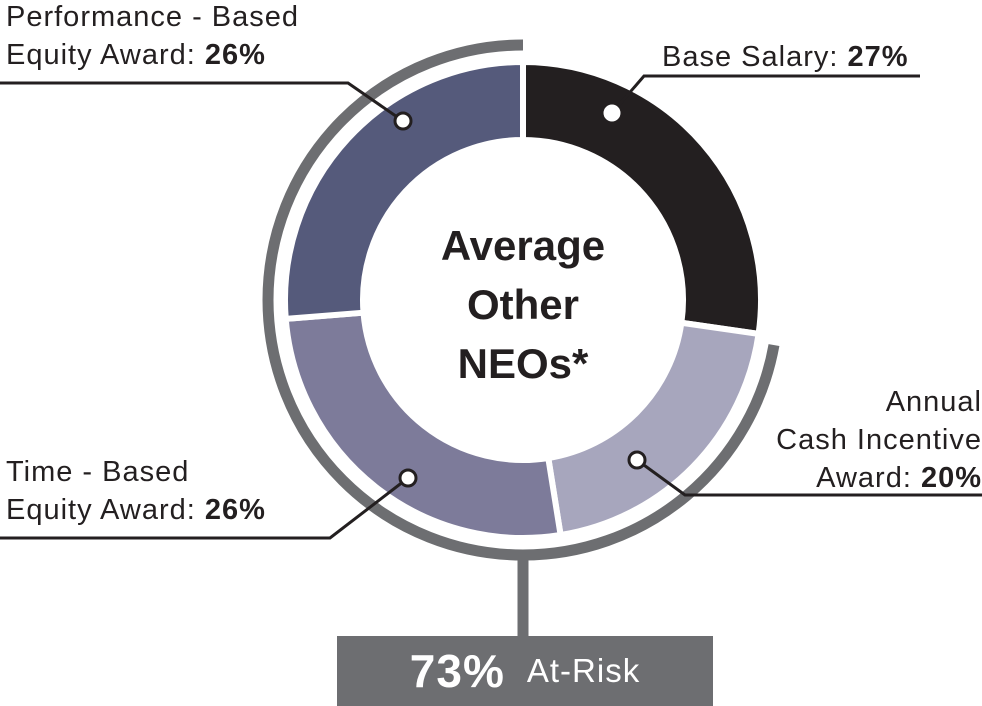 This screenshot has height=706, width=982. What do you see at coordinates (809, 477) in the screenshot?
I see `leader-annual-cash-incentive` at bounding box center [809, 477].